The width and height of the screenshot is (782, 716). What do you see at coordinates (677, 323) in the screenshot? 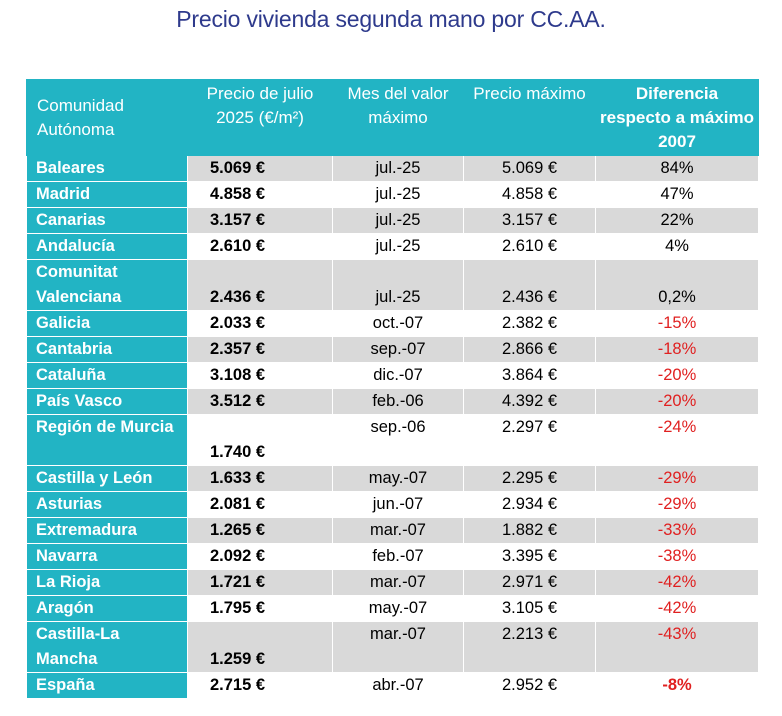
I see `difference-cell: -15%` at bounding box center [677, 323].